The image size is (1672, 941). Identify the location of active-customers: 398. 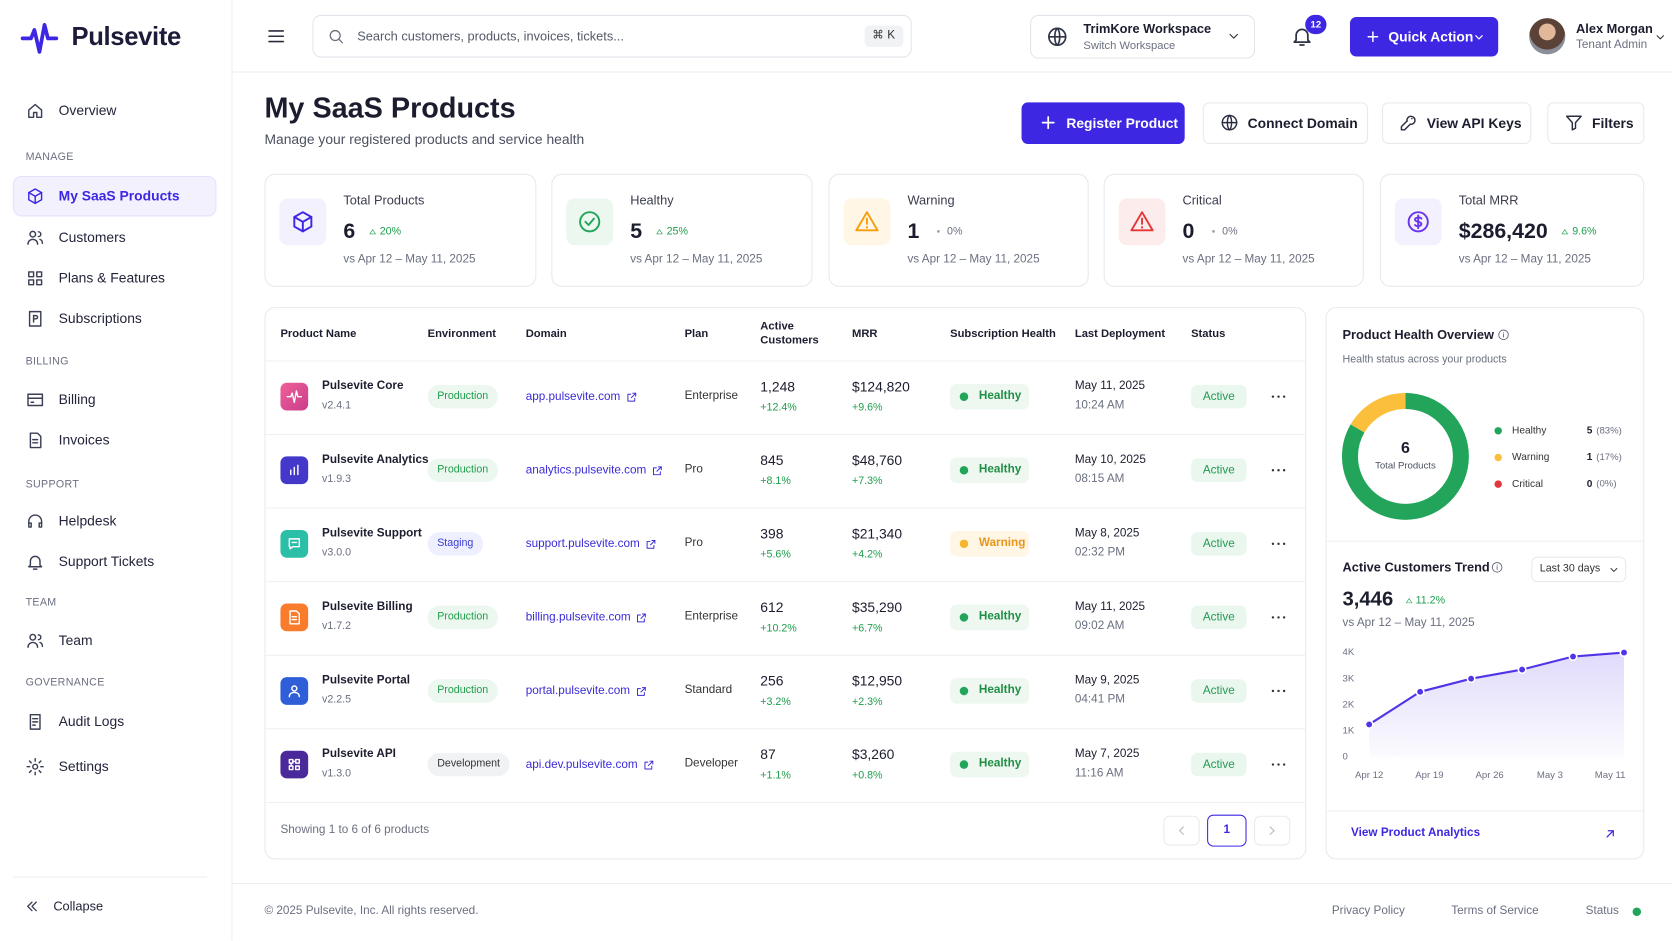
(772, 533).